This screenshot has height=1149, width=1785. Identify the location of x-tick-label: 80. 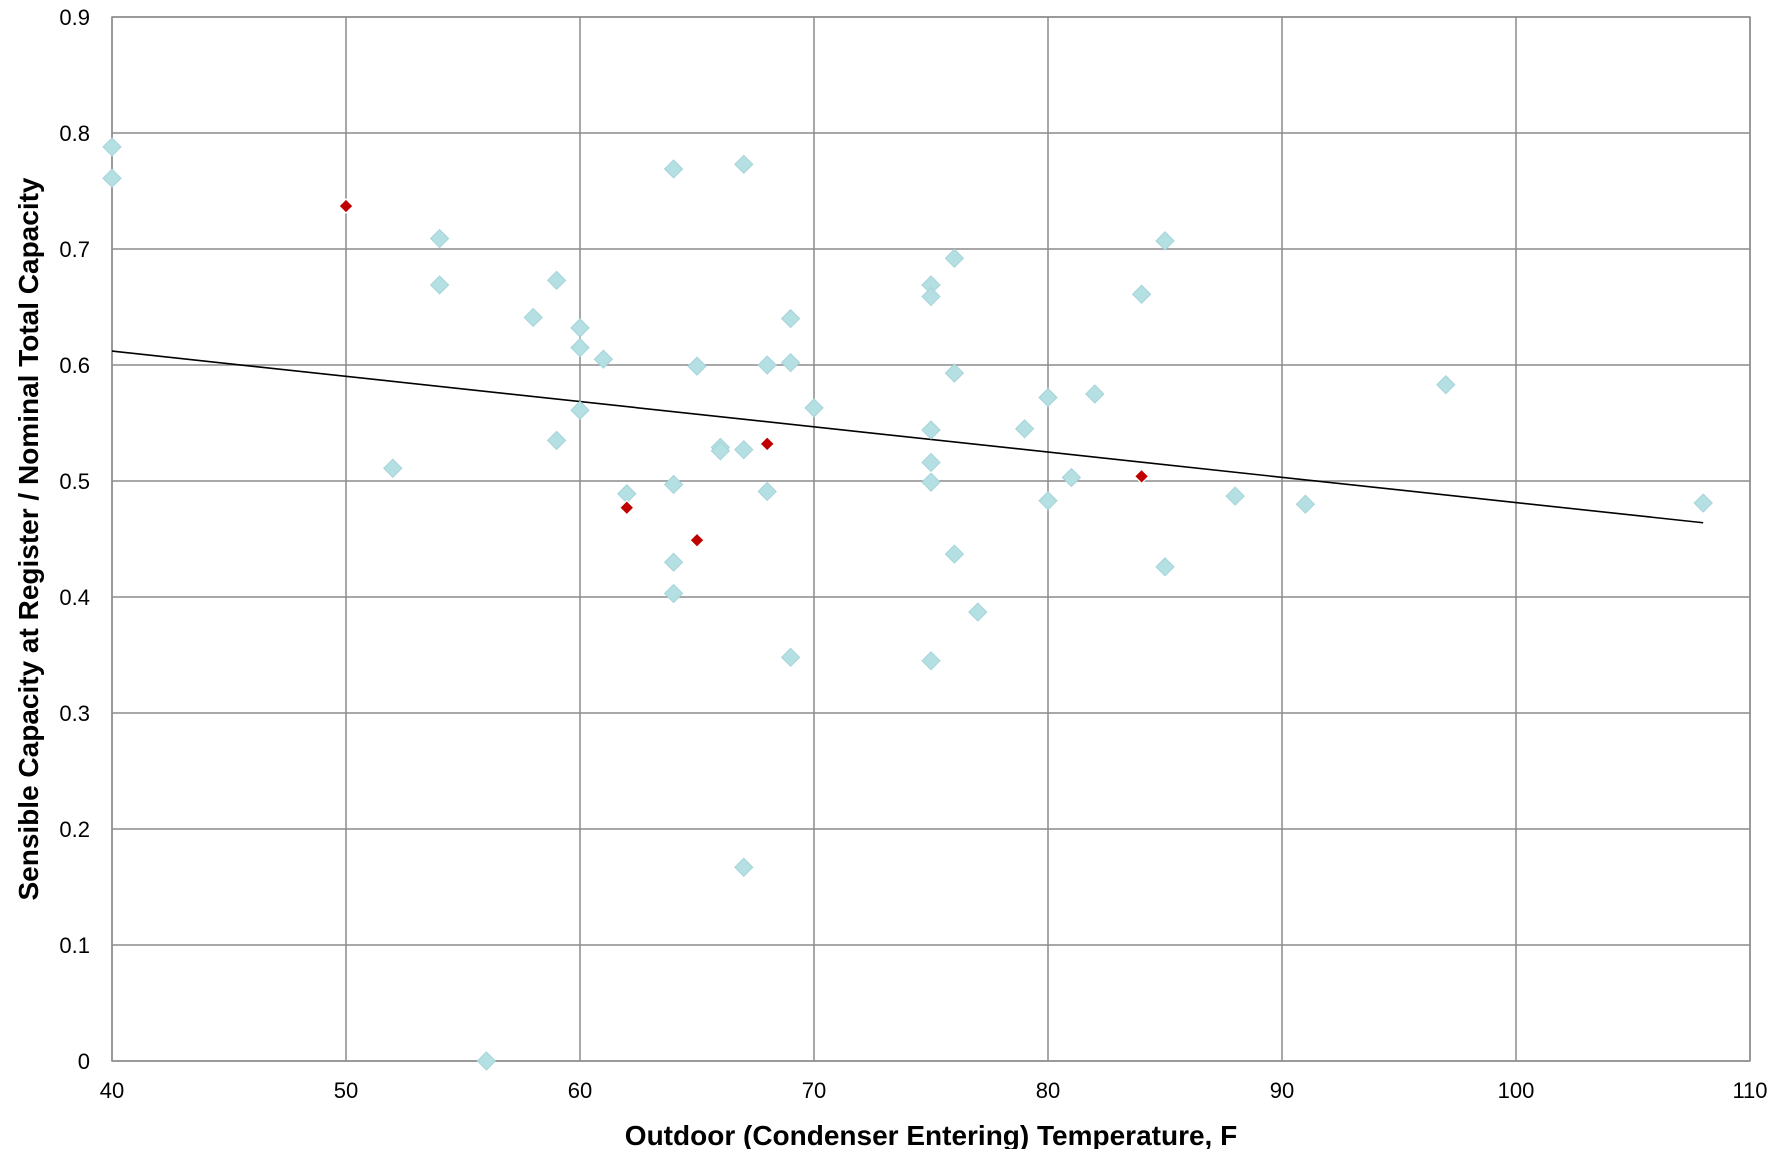
(1048, 1090).